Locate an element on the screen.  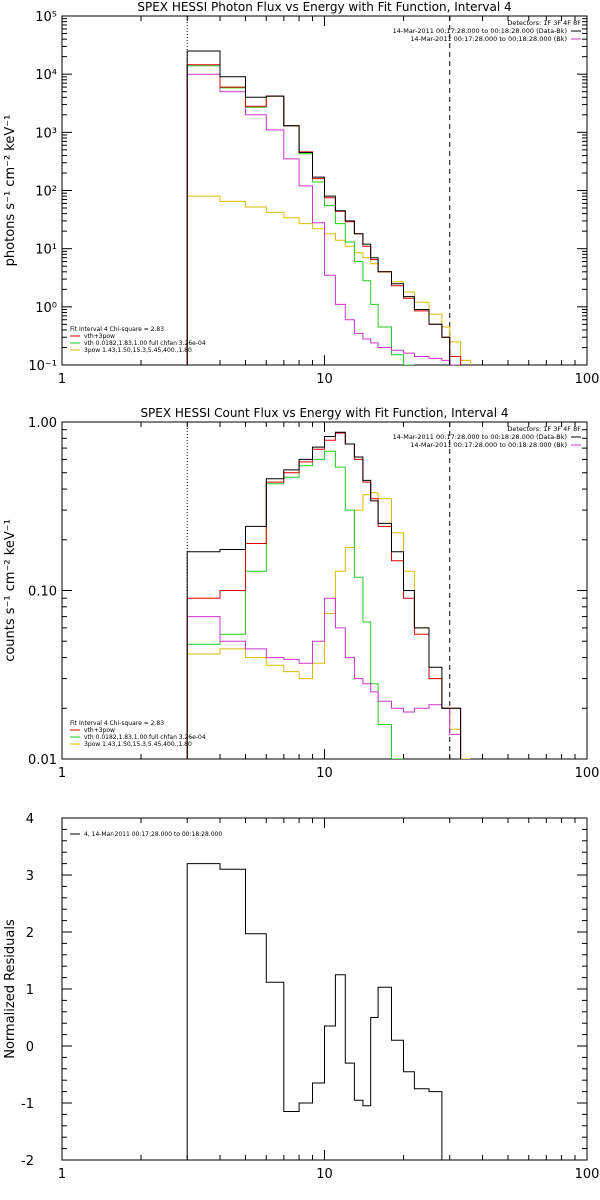
y-tick-label: -1 is located at coordinates (27, 1104).